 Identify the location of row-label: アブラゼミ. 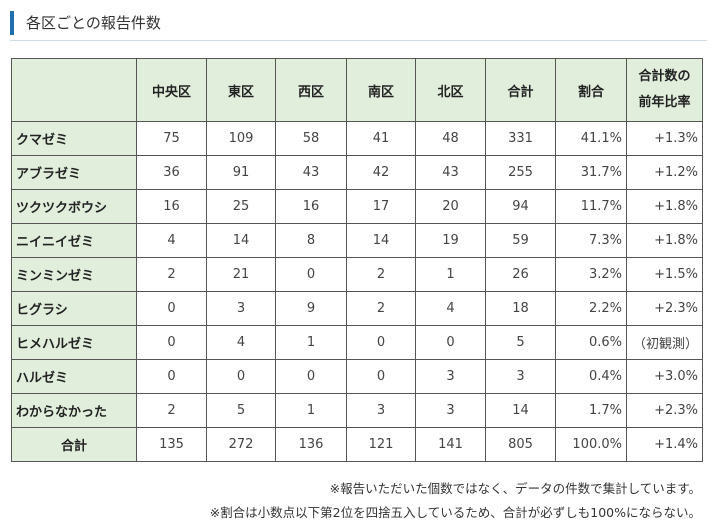
(74, 172).